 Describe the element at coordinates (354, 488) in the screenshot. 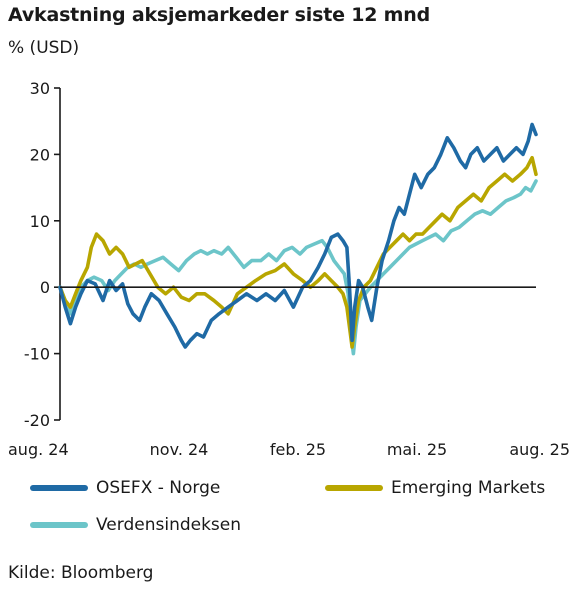

I see `legend-swatch-emerging-markets` at that location.